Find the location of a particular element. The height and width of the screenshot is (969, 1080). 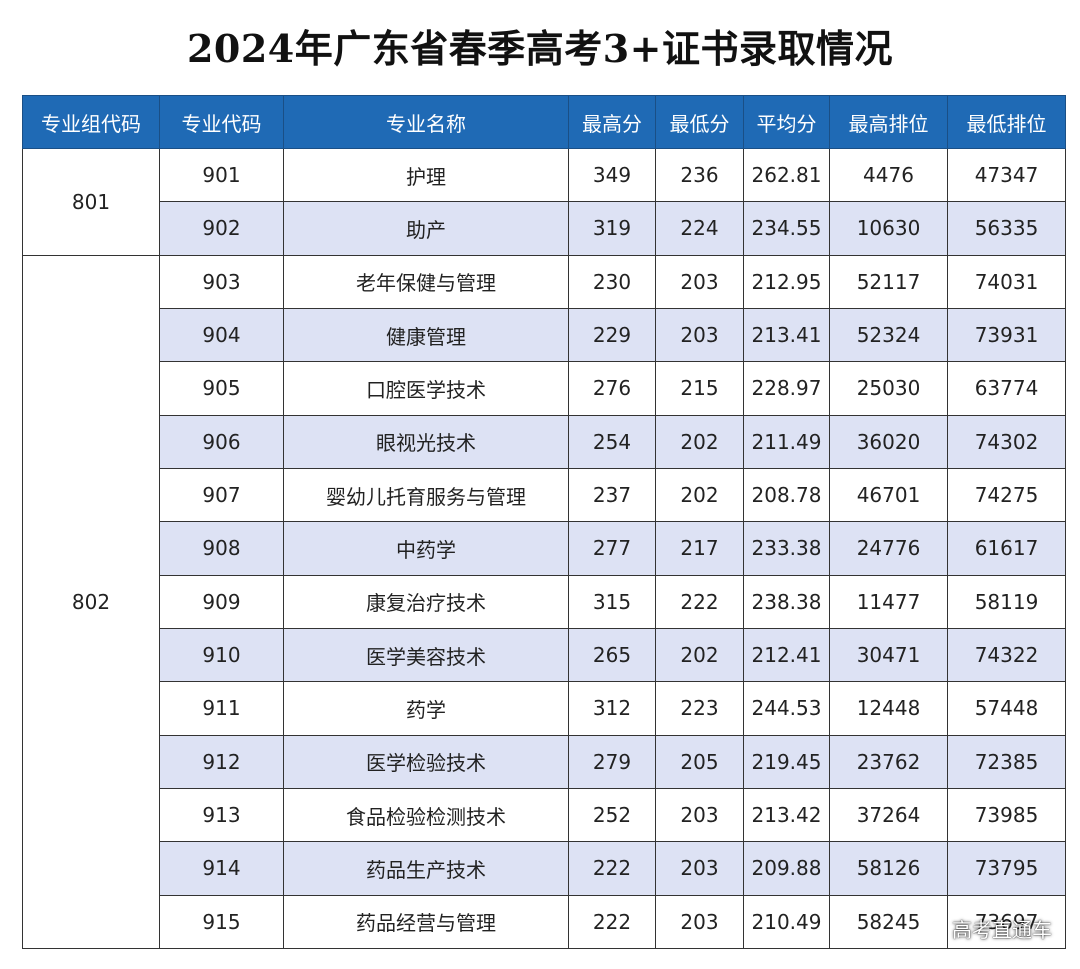

table-row: 902 助产 319 224 234.55 10630 56335 is located at coordinates (544, 228).